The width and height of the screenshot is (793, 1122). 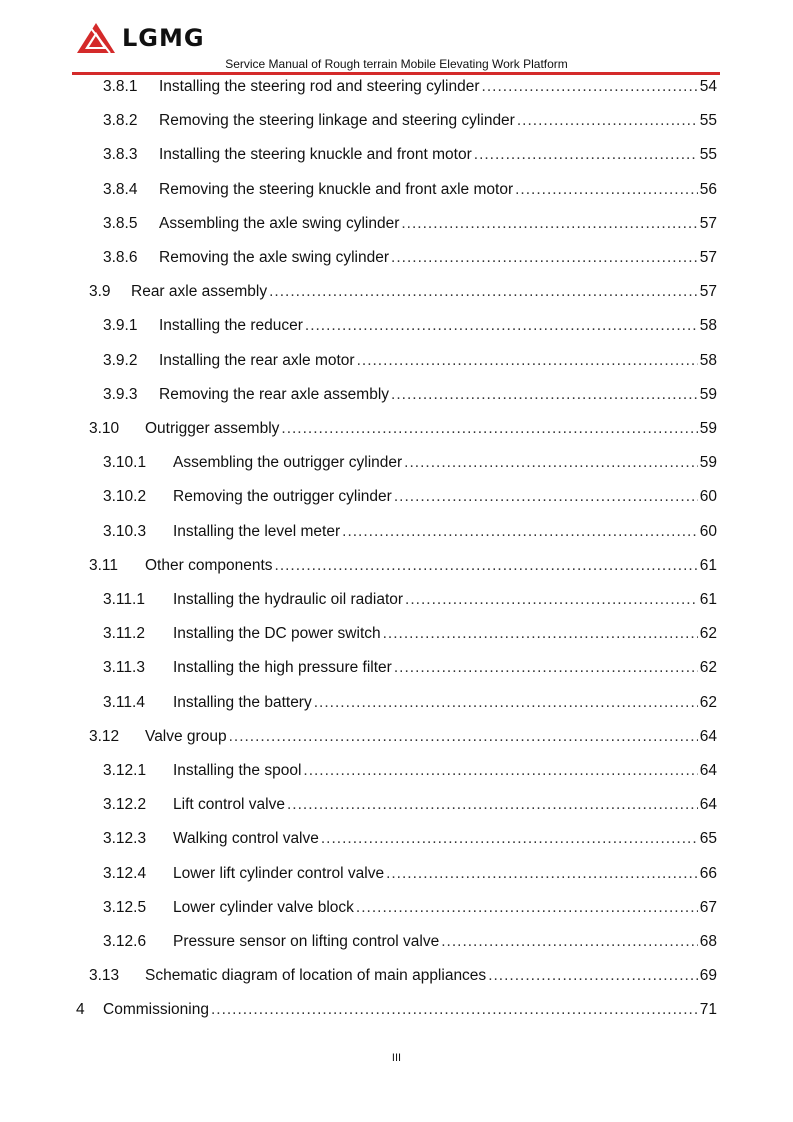 What do you see at coordinates (125, 907) in the screenshot?
I see `toc-number: 3.12.5` at bounding box center [125, 907].